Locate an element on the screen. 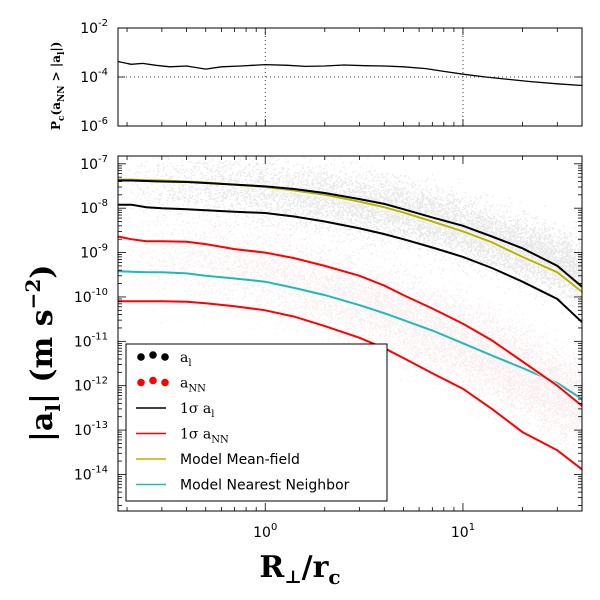 Image resolution: width=600 pixels, height=600 pixels. bottom-x-axis-label: R⊥/rc is located at coordinates (299, 569).